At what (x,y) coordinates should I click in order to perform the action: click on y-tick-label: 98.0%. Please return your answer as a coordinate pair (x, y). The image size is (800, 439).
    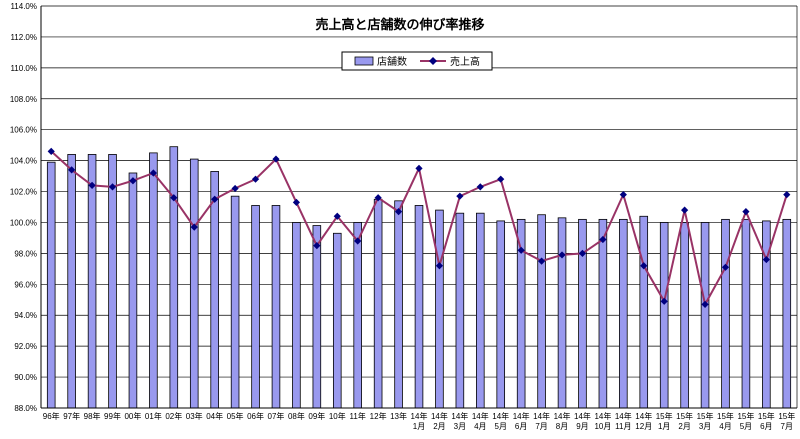
    Looking at the image, I should click on (25, 253).